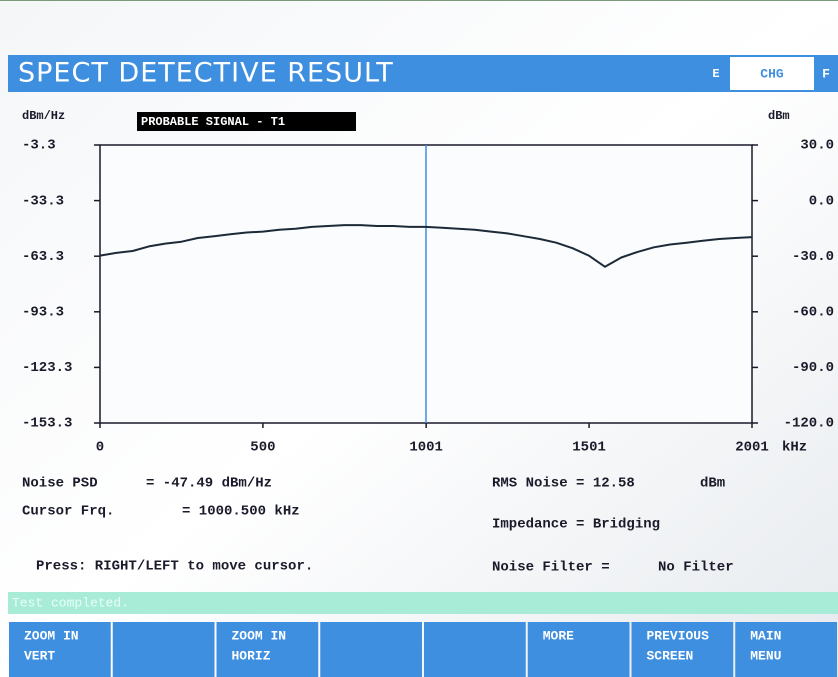 This screenshot has height=677, width=838. I want to click on noise-psd-label: Noise PSD, so click(60, 484).